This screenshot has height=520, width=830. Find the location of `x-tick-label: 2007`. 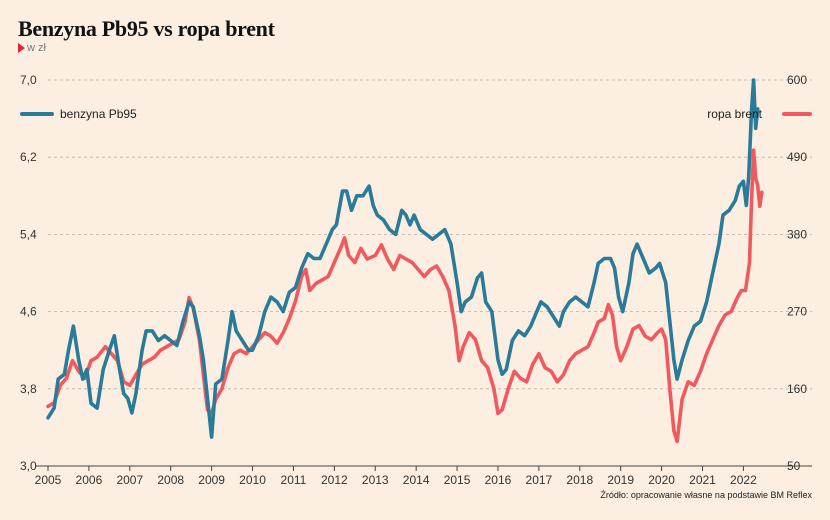

x-tick-label: 2007 is located at coordinates (129, 480).